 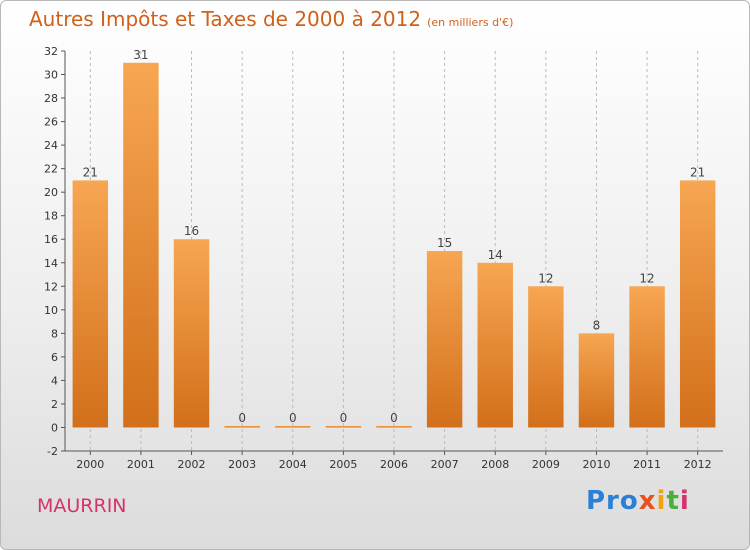 What do you see at coordinates (293, 464) in the screenshot?
I see `x-tick-label: 2004` at bounding box center [293, 464].